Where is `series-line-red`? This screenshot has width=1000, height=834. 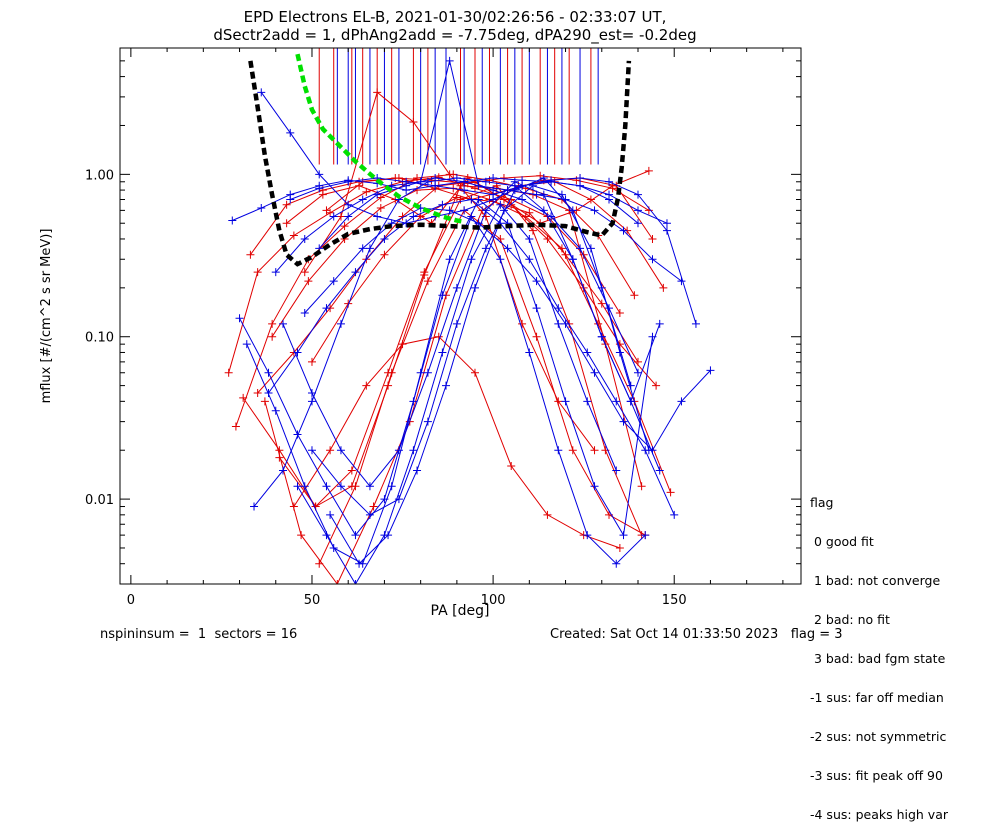
series-line-red is located at coordinates (449, 215).